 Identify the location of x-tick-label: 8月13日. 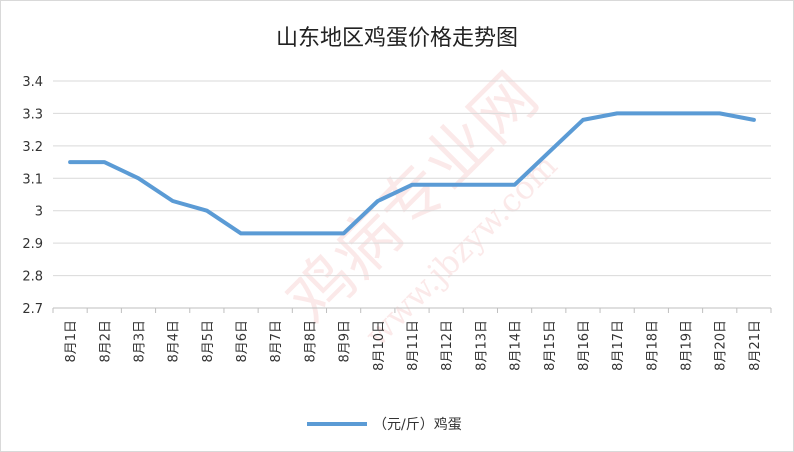
(481, 345).